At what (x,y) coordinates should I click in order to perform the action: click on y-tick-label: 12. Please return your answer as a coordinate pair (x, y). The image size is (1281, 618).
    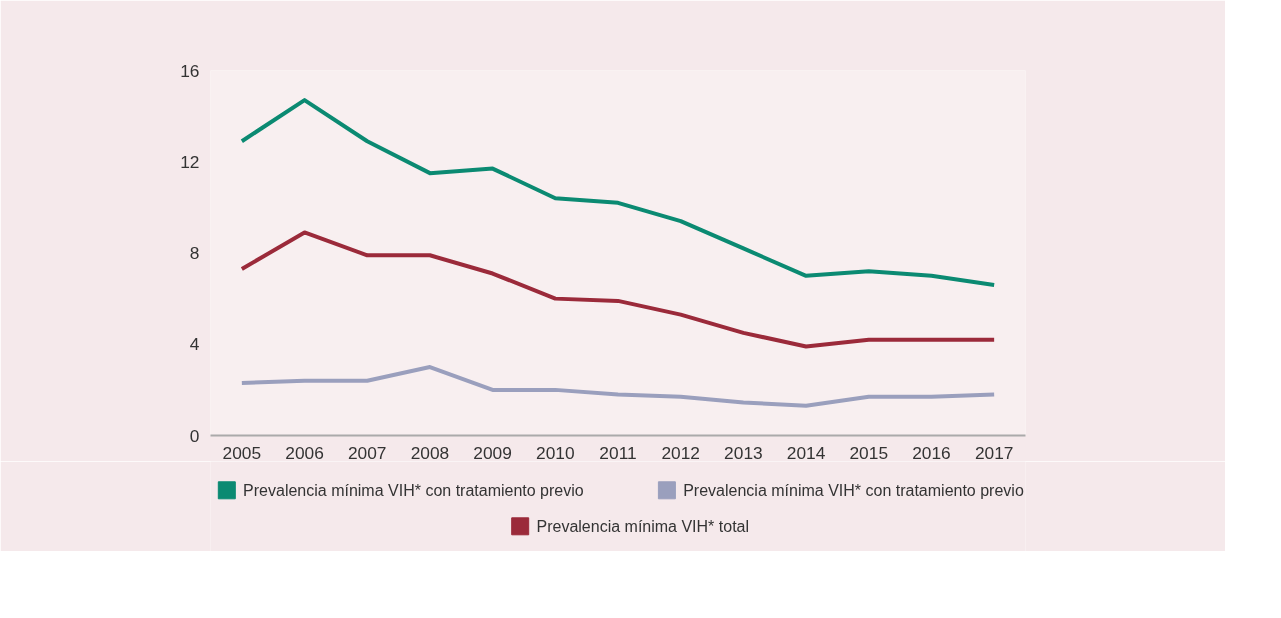
    Looking at the image, I should click on (190, 161).